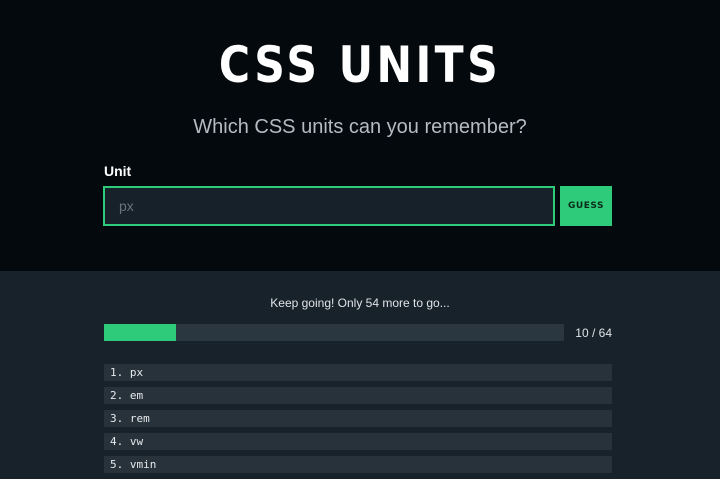 Image resolution: width=720 pixels, height=479 pixels. I want to click on page-title: CSS UNITS, so click(360, 65).